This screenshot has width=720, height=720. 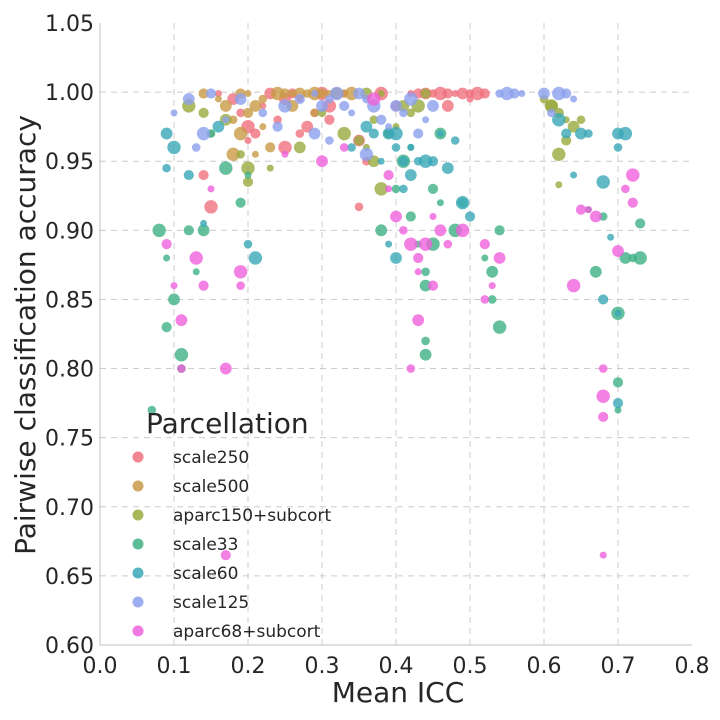 What do you see at coordinates (692, 666) in the screenshot?
I see `x-tick-label: 0.8` at bounding box center [692, 666].